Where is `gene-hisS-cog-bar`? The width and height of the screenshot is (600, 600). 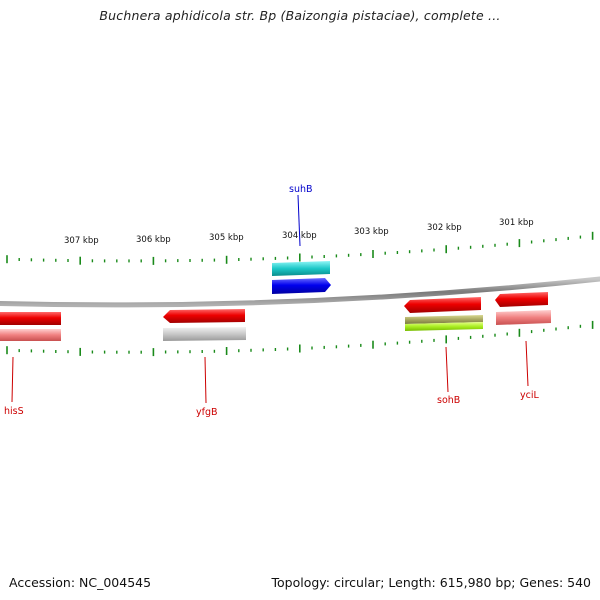 gene-hisS-cog-bar is located at coordinates (30, 335).